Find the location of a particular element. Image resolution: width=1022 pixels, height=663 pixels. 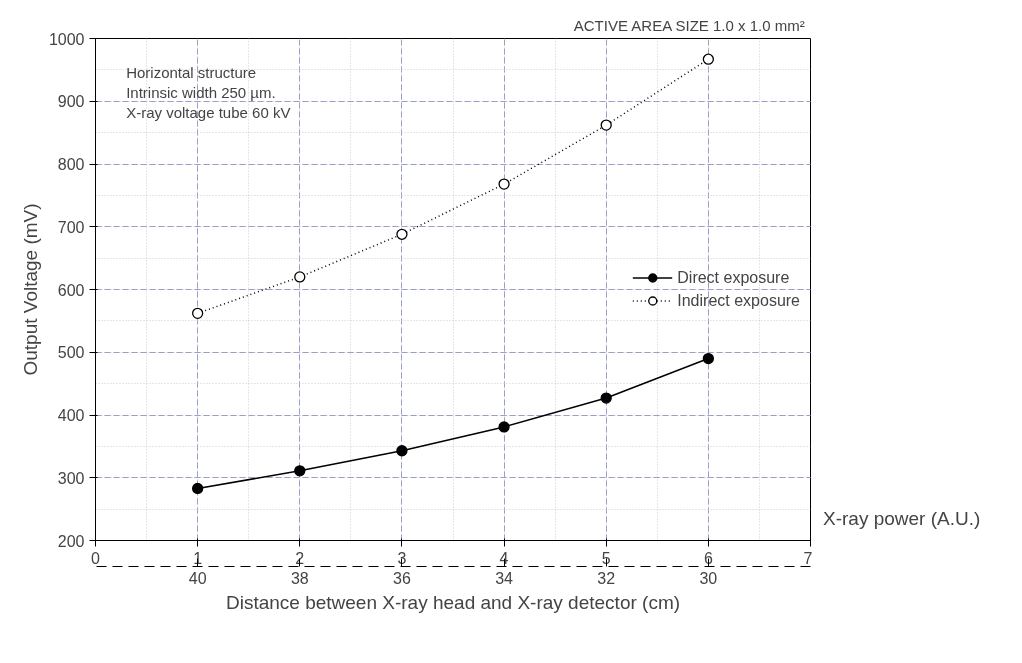

x2-tick-label: 40 is located at coordinates (197, 578).